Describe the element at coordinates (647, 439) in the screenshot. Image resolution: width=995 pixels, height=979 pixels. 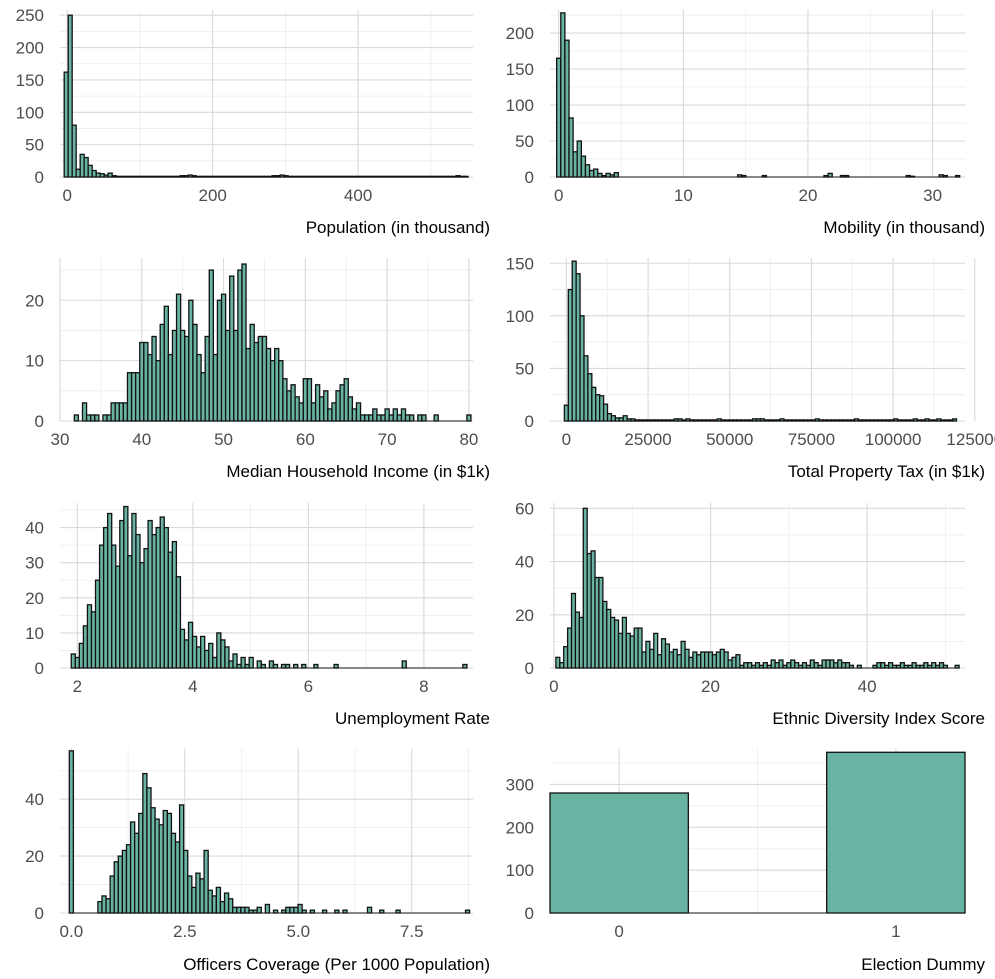
I see `x-tick-label: 25000` at that location.